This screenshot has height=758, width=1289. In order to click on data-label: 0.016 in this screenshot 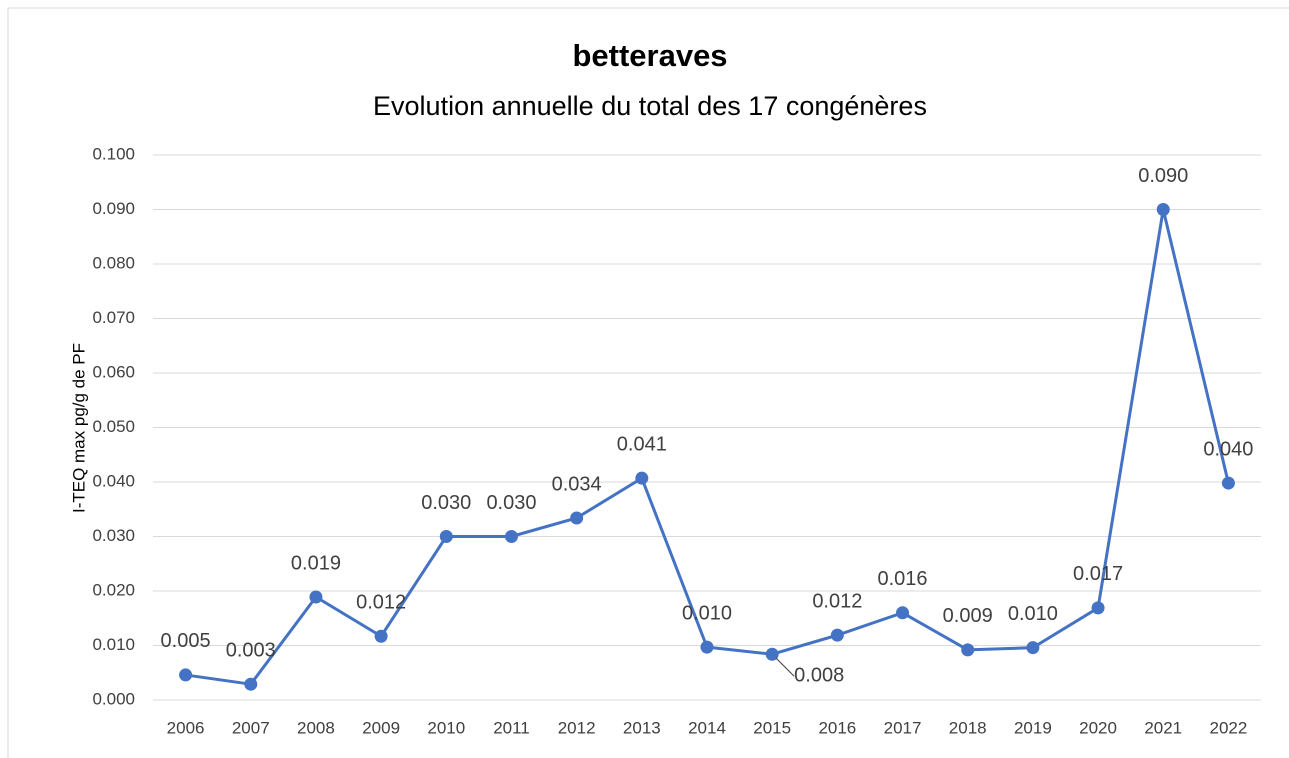, I will do `click(902, 579)`.